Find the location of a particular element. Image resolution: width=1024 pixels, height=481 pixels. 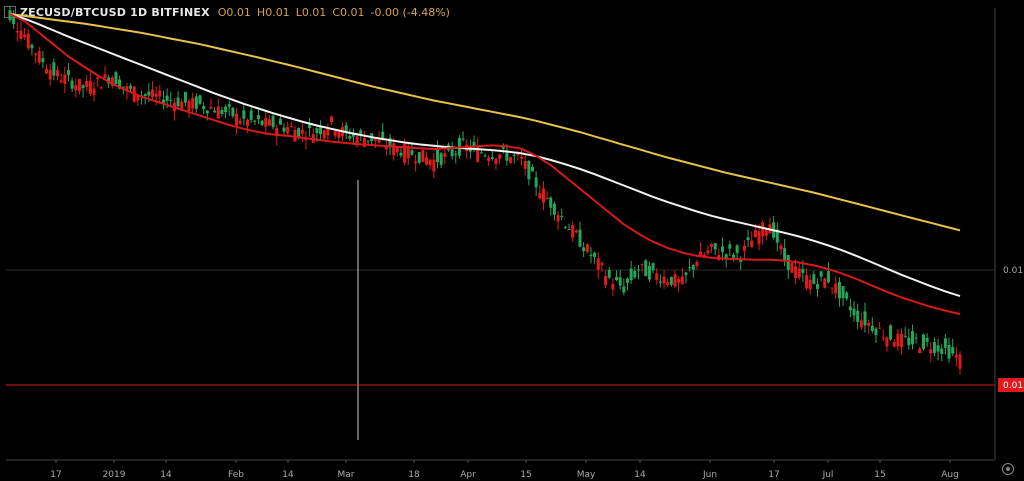

change-value: -0.00 (-4.48%) is located at coordinates (410, 12).